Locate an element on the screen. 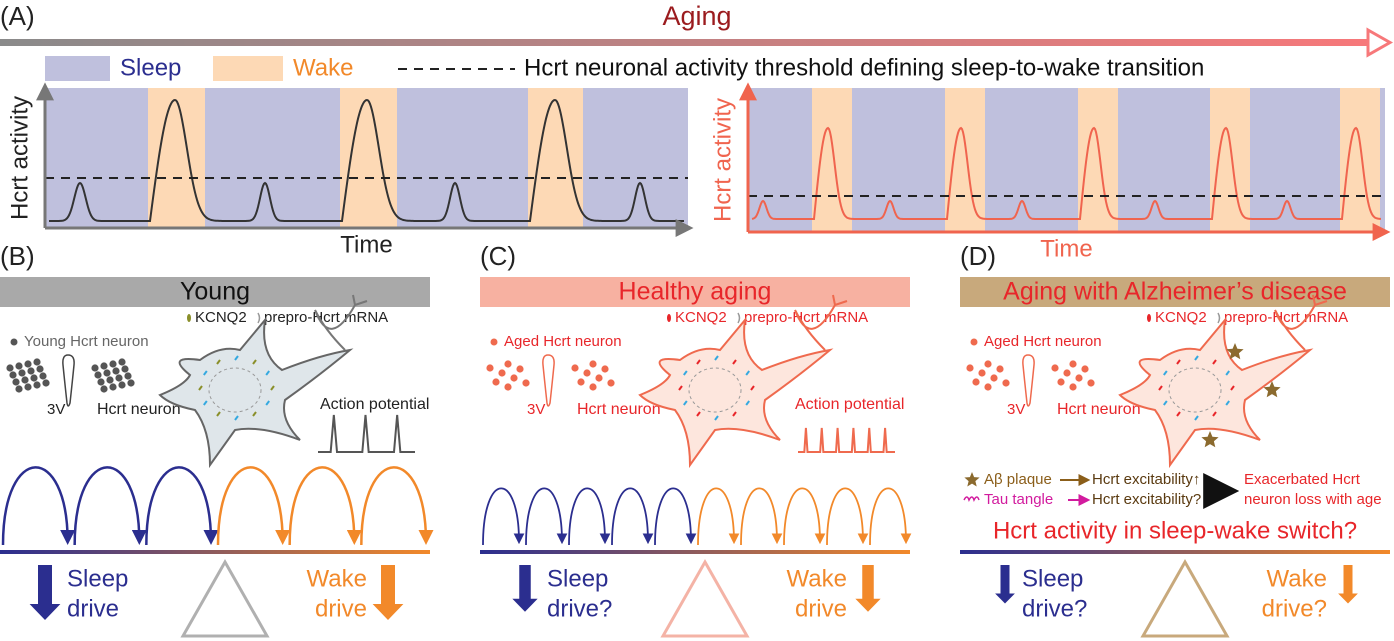 This screenshot has width=1394, height=641. neuron-label: Hcrt neuron is located at coordinates (139, 409).